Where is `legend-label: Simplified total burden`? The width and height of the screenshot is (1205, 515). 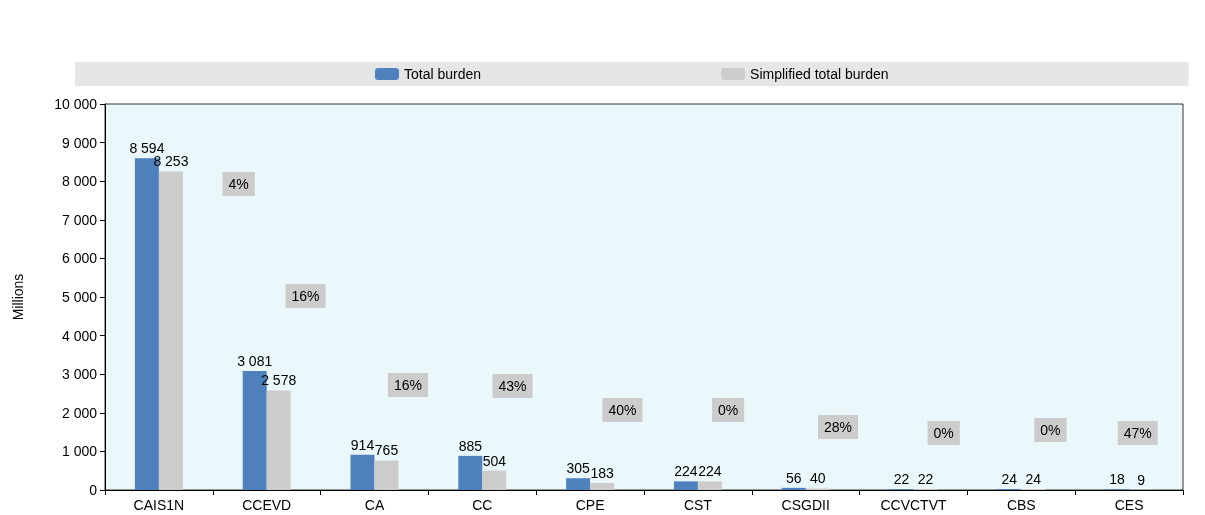 legend-label: Simplified total burden is located at coordinates (819, 74).